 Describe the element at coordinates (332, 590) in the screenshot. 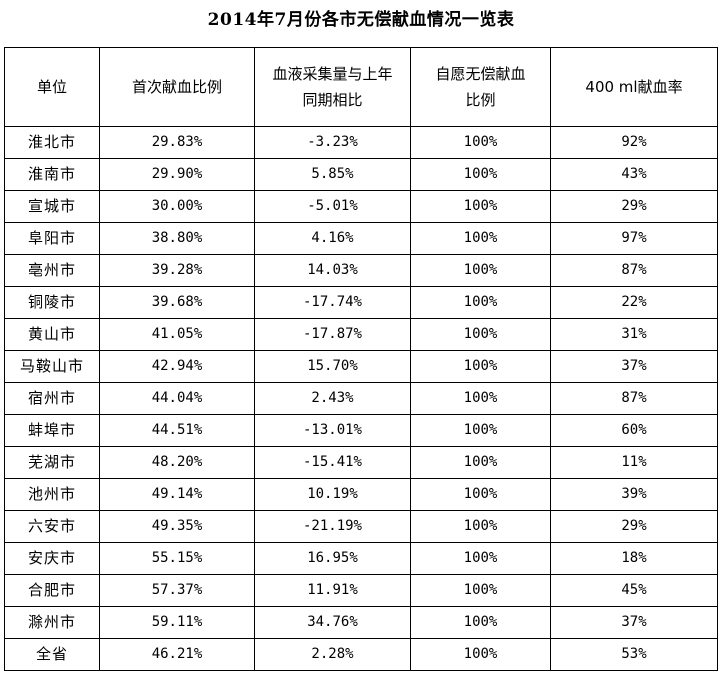

I see `cell-collection-change: 11.91%` at that location.